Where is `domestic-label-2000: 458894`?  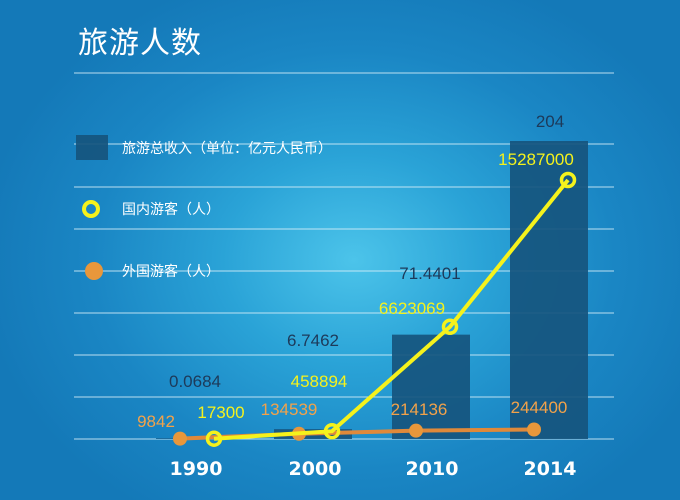
domestic-label-2000: 458894 is located at coordinates (319, 381).